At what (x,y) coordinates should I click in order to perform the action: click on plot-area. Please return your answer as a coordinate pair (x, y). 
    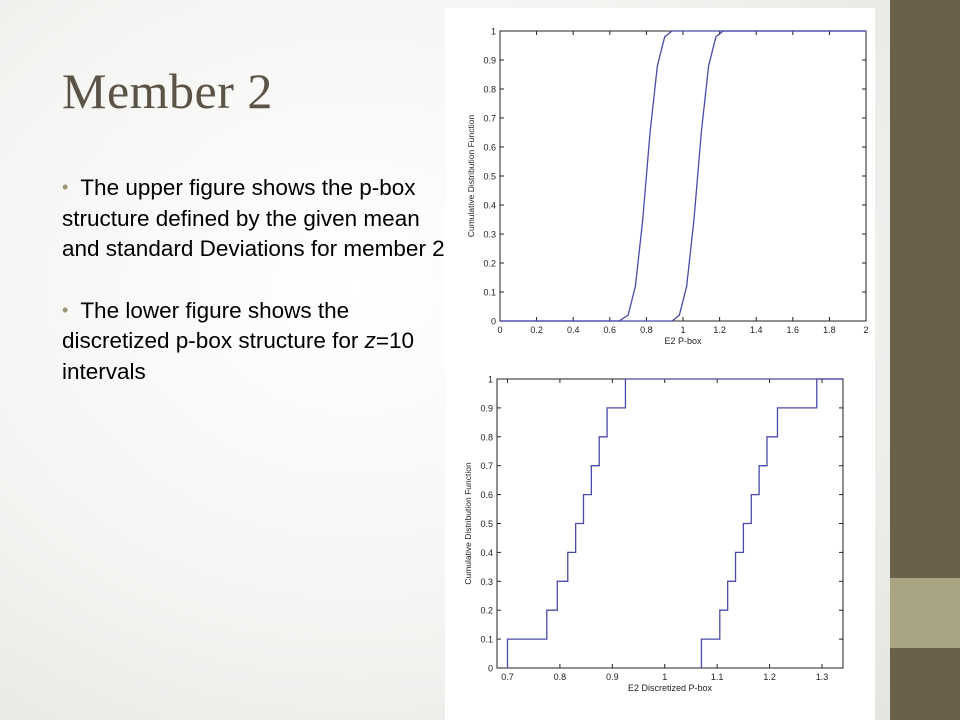
    Looking at the image, I should click on (670, 523).